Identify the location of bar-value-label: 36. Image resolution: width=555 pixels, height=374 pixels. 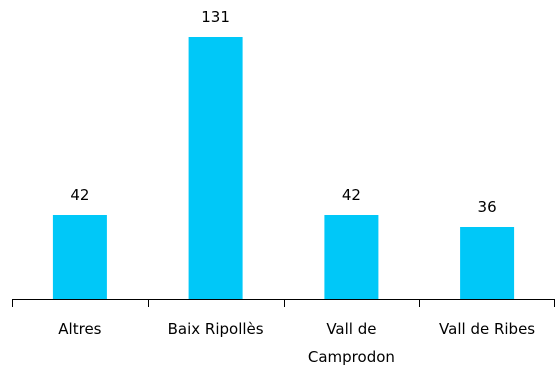
(487, 207).